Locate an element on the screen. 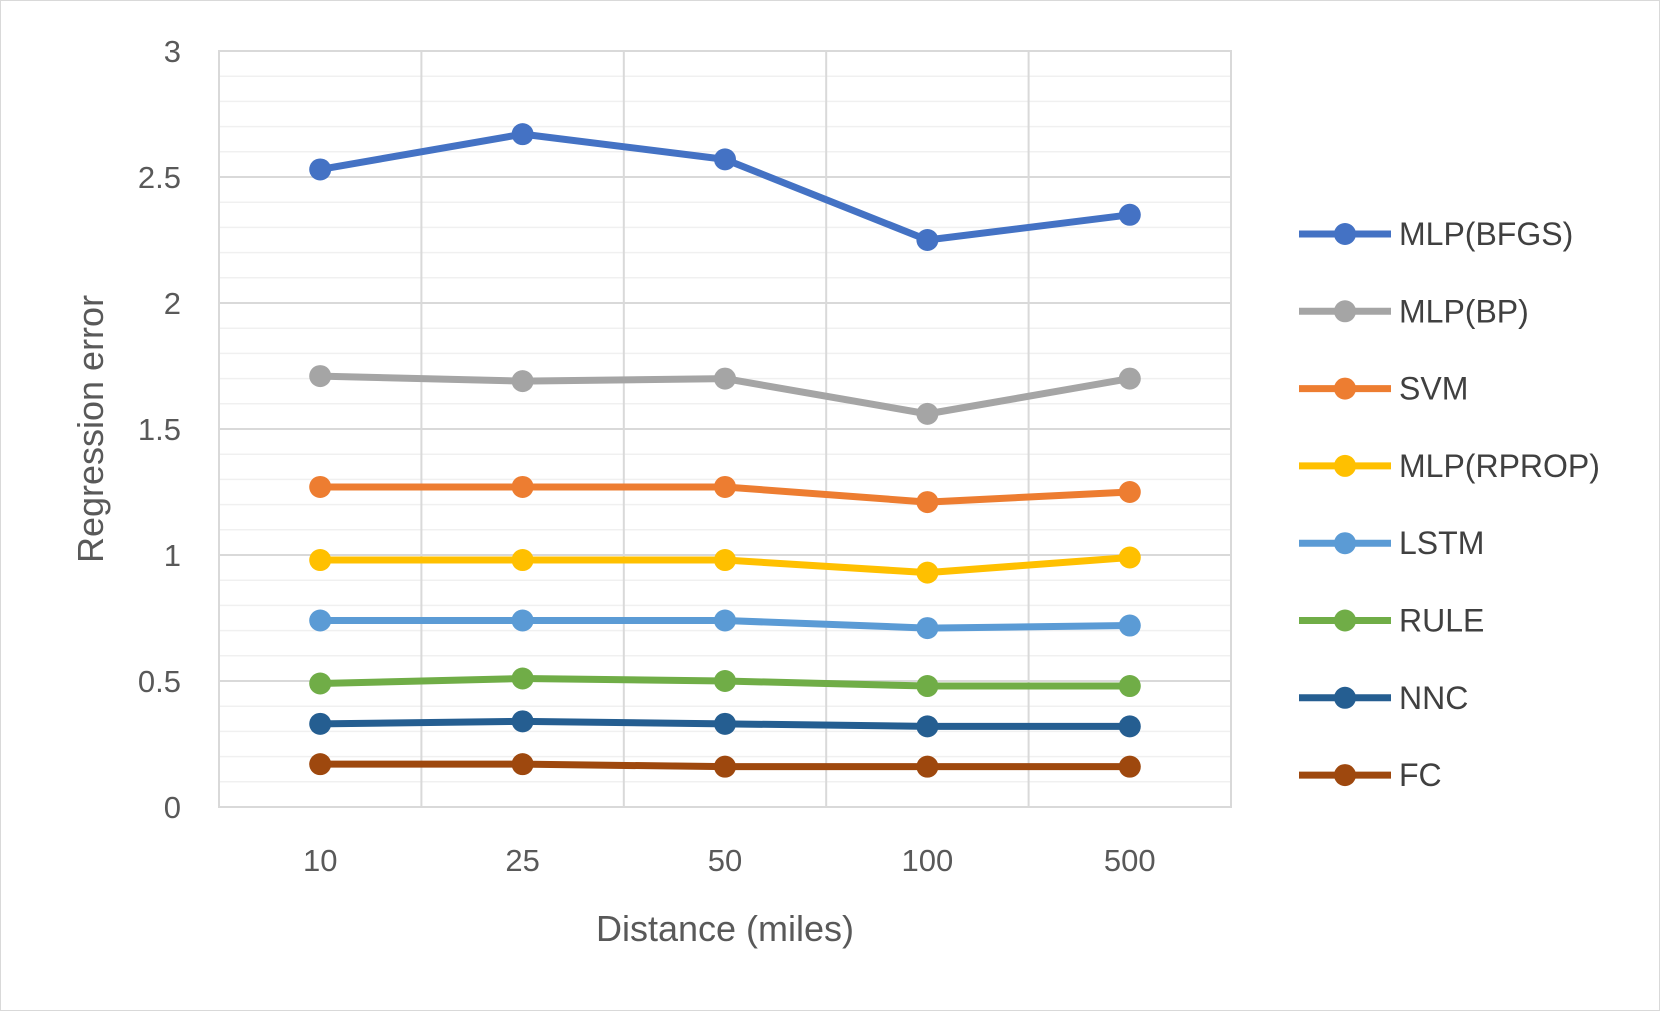  series-lstm is located at coordinates (725, 624).